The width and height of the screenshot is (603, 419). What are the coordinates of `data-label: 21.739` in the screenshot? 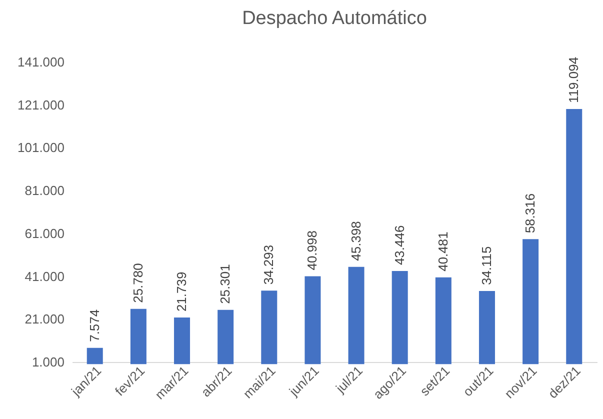 It's located at (182, 292).